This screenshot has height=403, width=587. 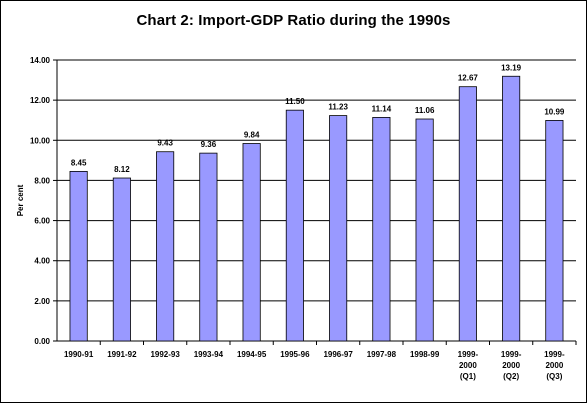 What do you see at coordinates (165, 143) in the screenshot?
I see `data-label: 9.43` at bounding box center [165, 143].